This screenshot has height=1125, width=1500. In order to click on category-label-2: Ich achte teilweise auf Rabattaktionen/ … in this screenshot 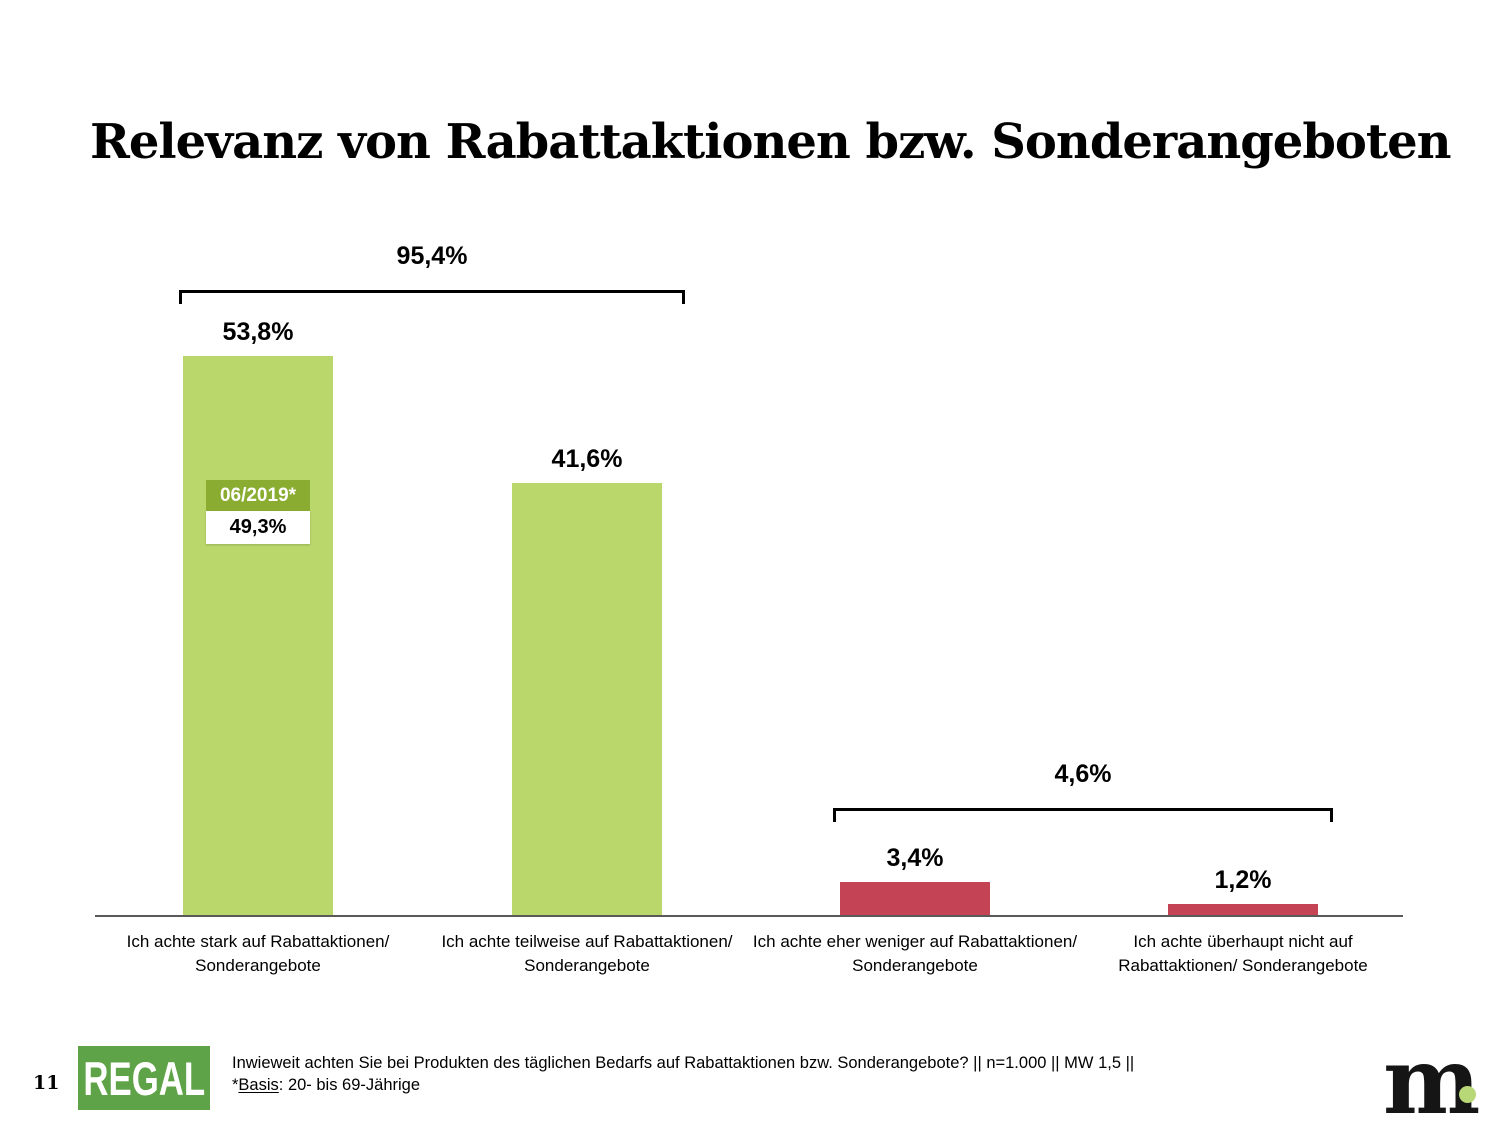, I will do `click(587, 953)`.